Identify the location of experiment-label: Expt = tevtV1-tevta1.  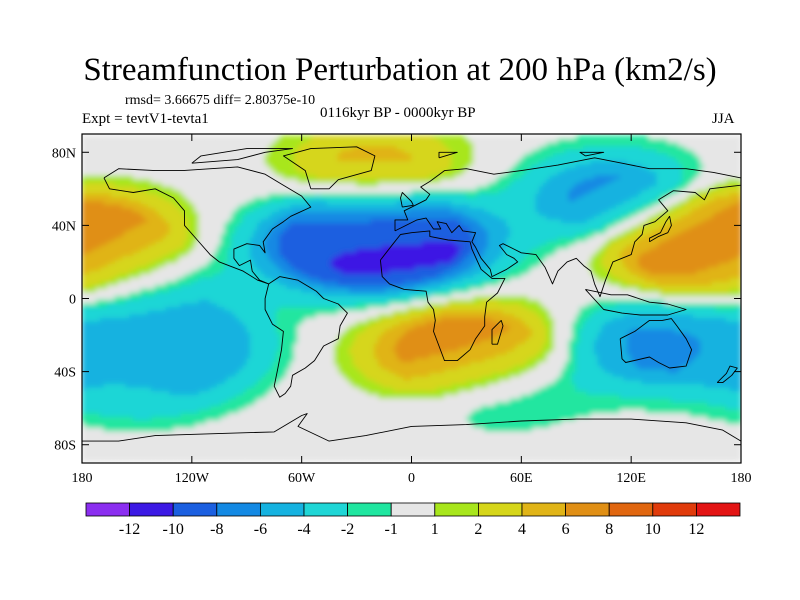
(145, 119).